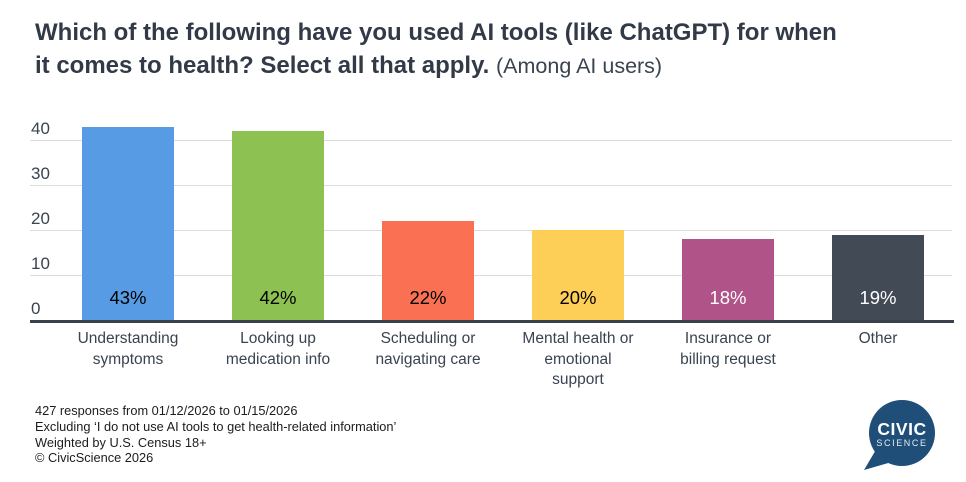 The width and height of the screenshot is (966, 482). Describe the element at coordinates (278, 359) in the screenshot. I see `x-axis-label-line: medication info` at that location.